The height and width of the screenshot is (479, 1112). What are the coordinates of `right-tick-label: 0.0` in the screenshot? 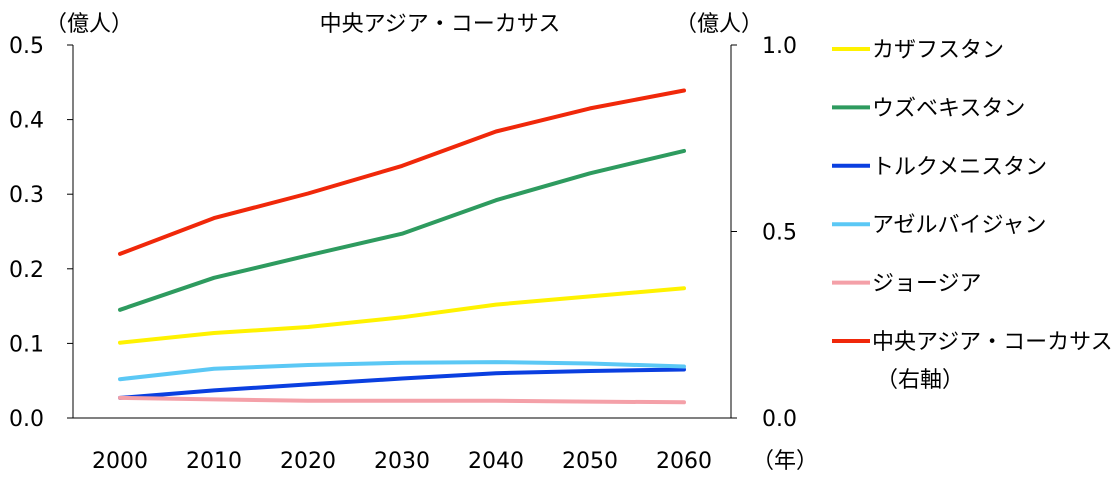 It's located at (779, 419).